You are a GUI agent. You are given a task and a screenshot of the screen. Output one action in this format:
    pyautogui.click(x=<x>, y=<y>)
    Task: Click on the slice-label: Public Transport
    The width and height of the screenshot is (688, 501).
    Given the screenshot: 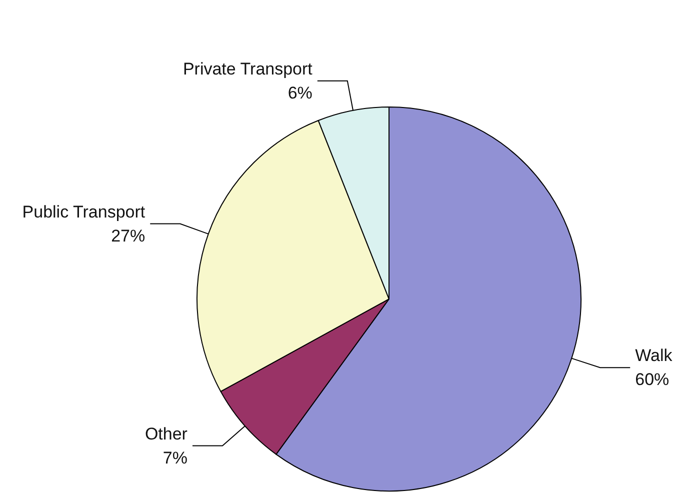 What is the action you would take?
    pyautogui.click(x=84, y=212)
    